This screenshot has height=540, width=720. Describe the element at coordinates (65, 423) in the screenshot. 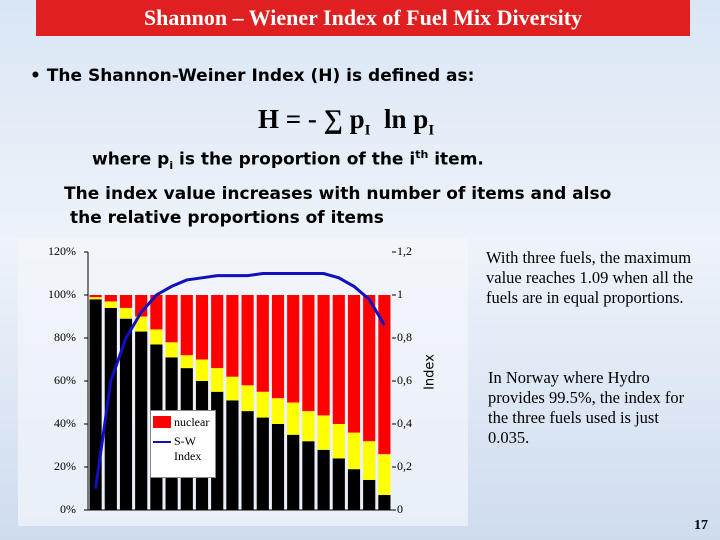

I see `y-tick-label: 40%` at that location.